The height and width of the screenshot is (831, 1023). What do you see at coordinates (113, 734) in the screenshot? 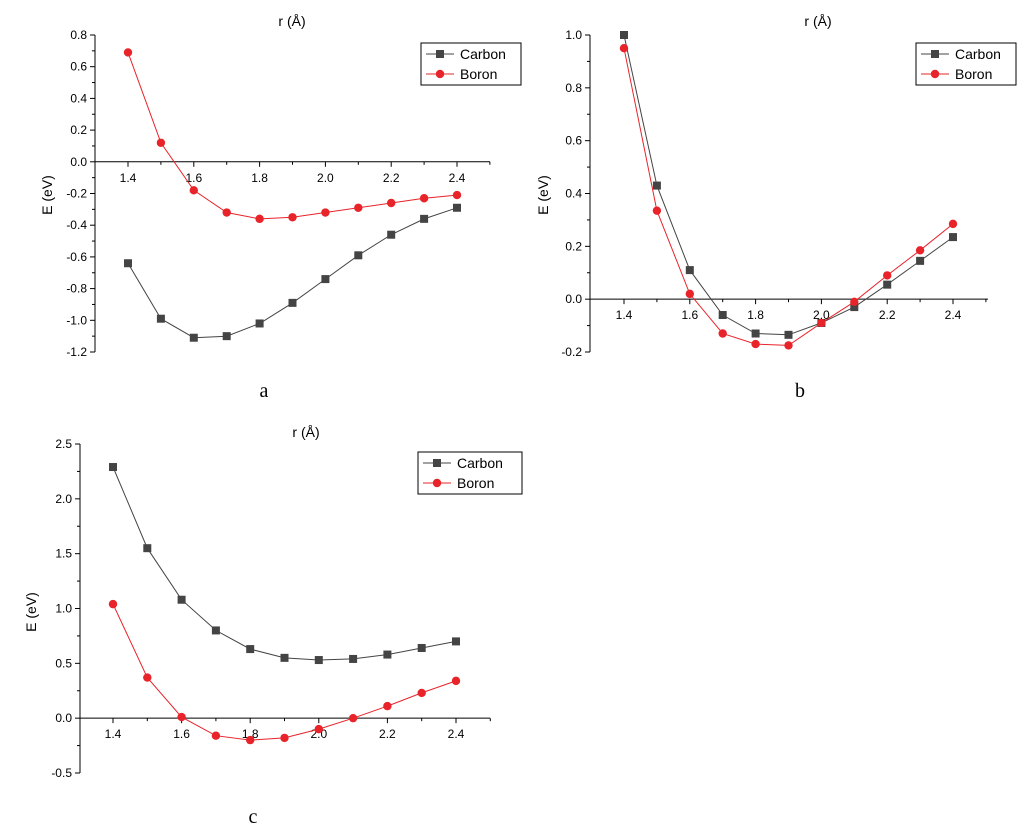
I see `x-tick-label: 1.4` at bounding box center [113, 734].